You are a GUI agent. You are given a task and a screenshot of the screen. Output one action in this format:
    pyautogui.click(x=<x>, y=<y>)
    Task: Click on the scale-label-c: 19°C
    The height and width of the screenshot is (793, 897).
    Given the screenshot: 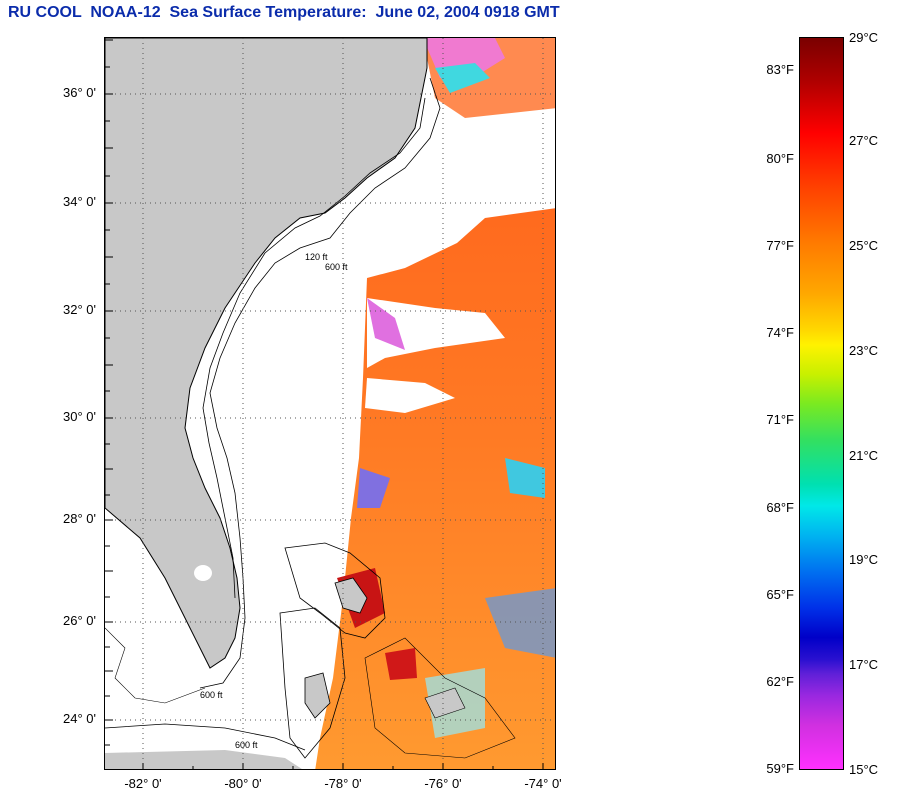 What is the action you would take?
    pyautogui.click(x=864, y=559)
    